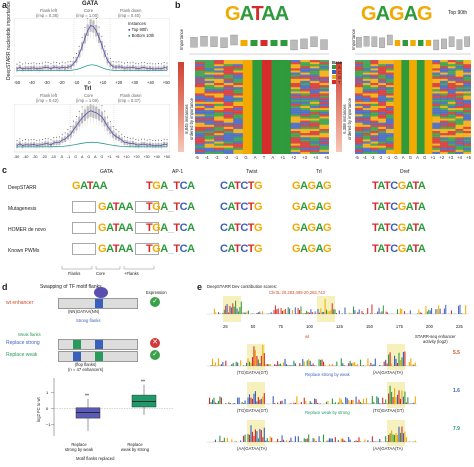  What do you see at coordinates (337, 62) in the screenshot?
I see `base-legend-title: Base` at bounding box center [337, 62].